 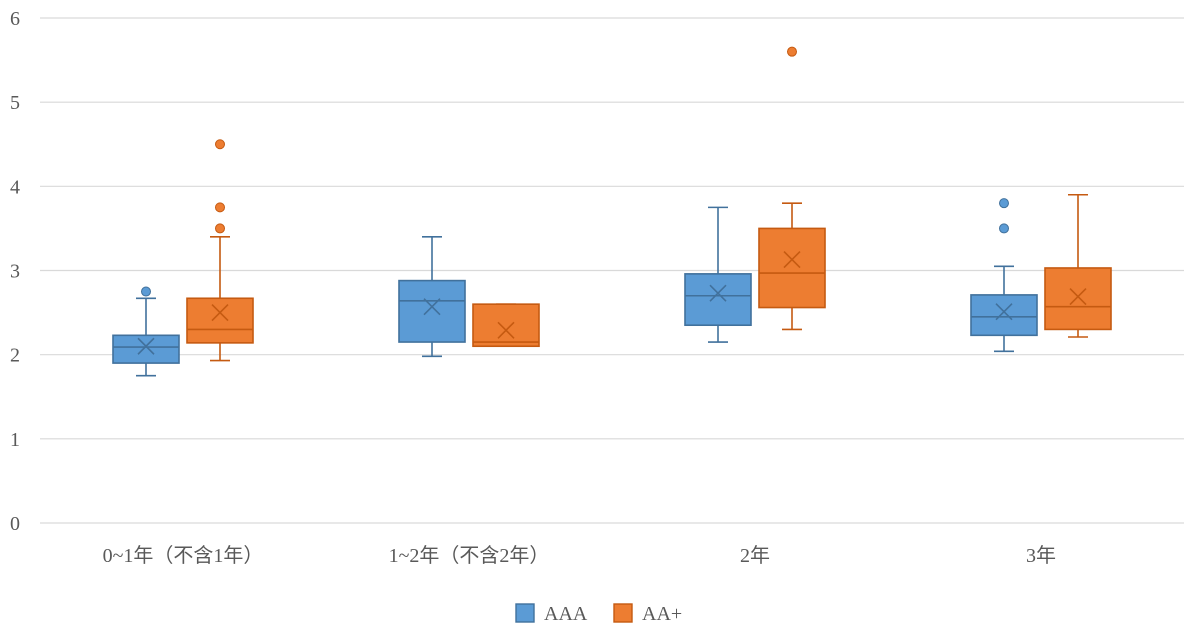 What do you see at coordinates (15, 103) in the screenshot?
I see `y-tick-label: 5` at bounding box center [15, 103].